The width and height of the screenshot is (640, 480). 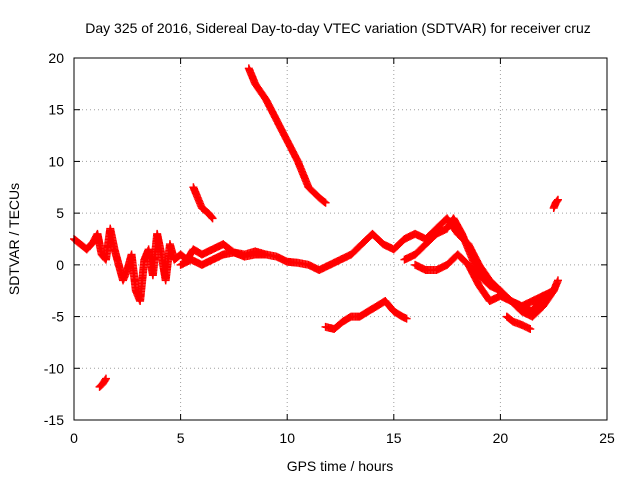 I want to click on series-outlier-cluster, so click(x=102, y=382).